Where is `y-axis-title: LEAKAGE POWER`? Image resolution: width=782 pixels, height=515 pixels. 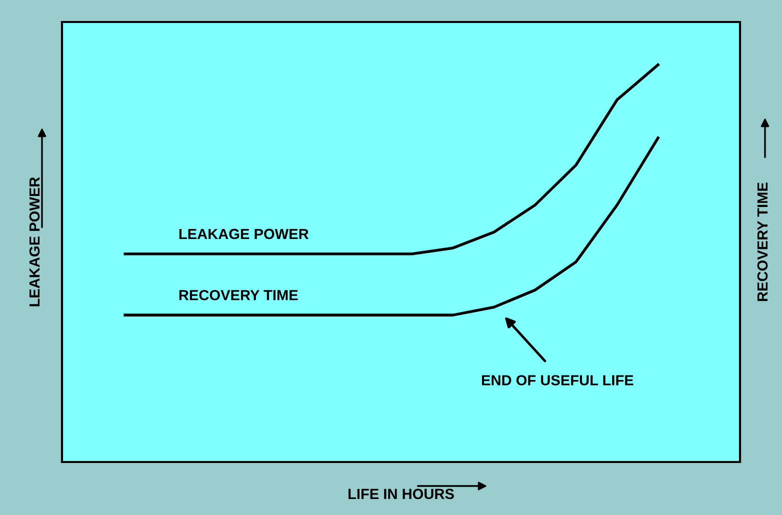
y-axis-title: LEAKAGE POWER is located at coordinates (34, 241).